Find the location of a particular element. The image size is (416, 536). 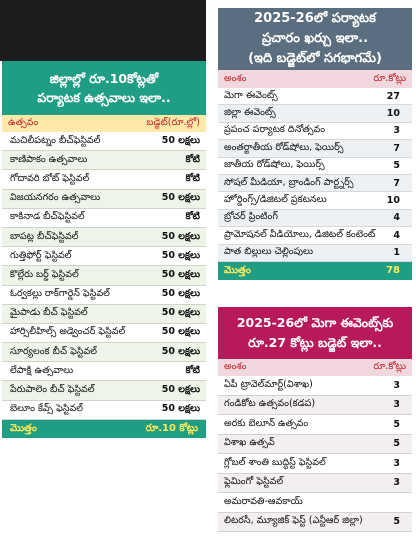

row-value: 27 is located at coordinates (393, 96).